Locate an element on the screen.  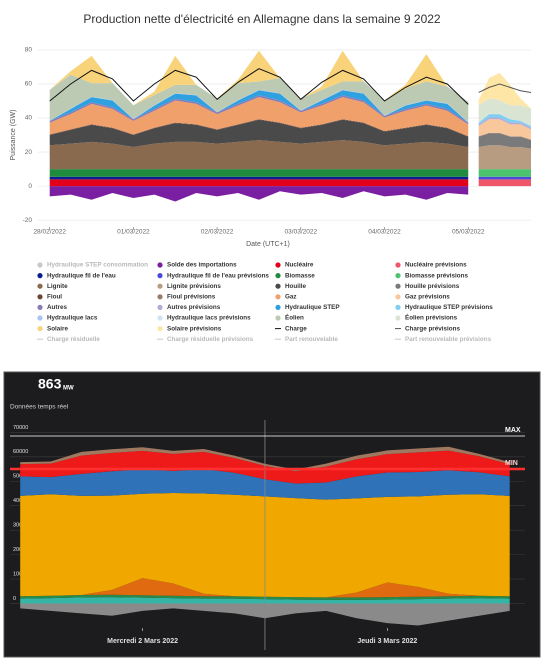
legend-label: Autres is located at coordinates (57, 307).